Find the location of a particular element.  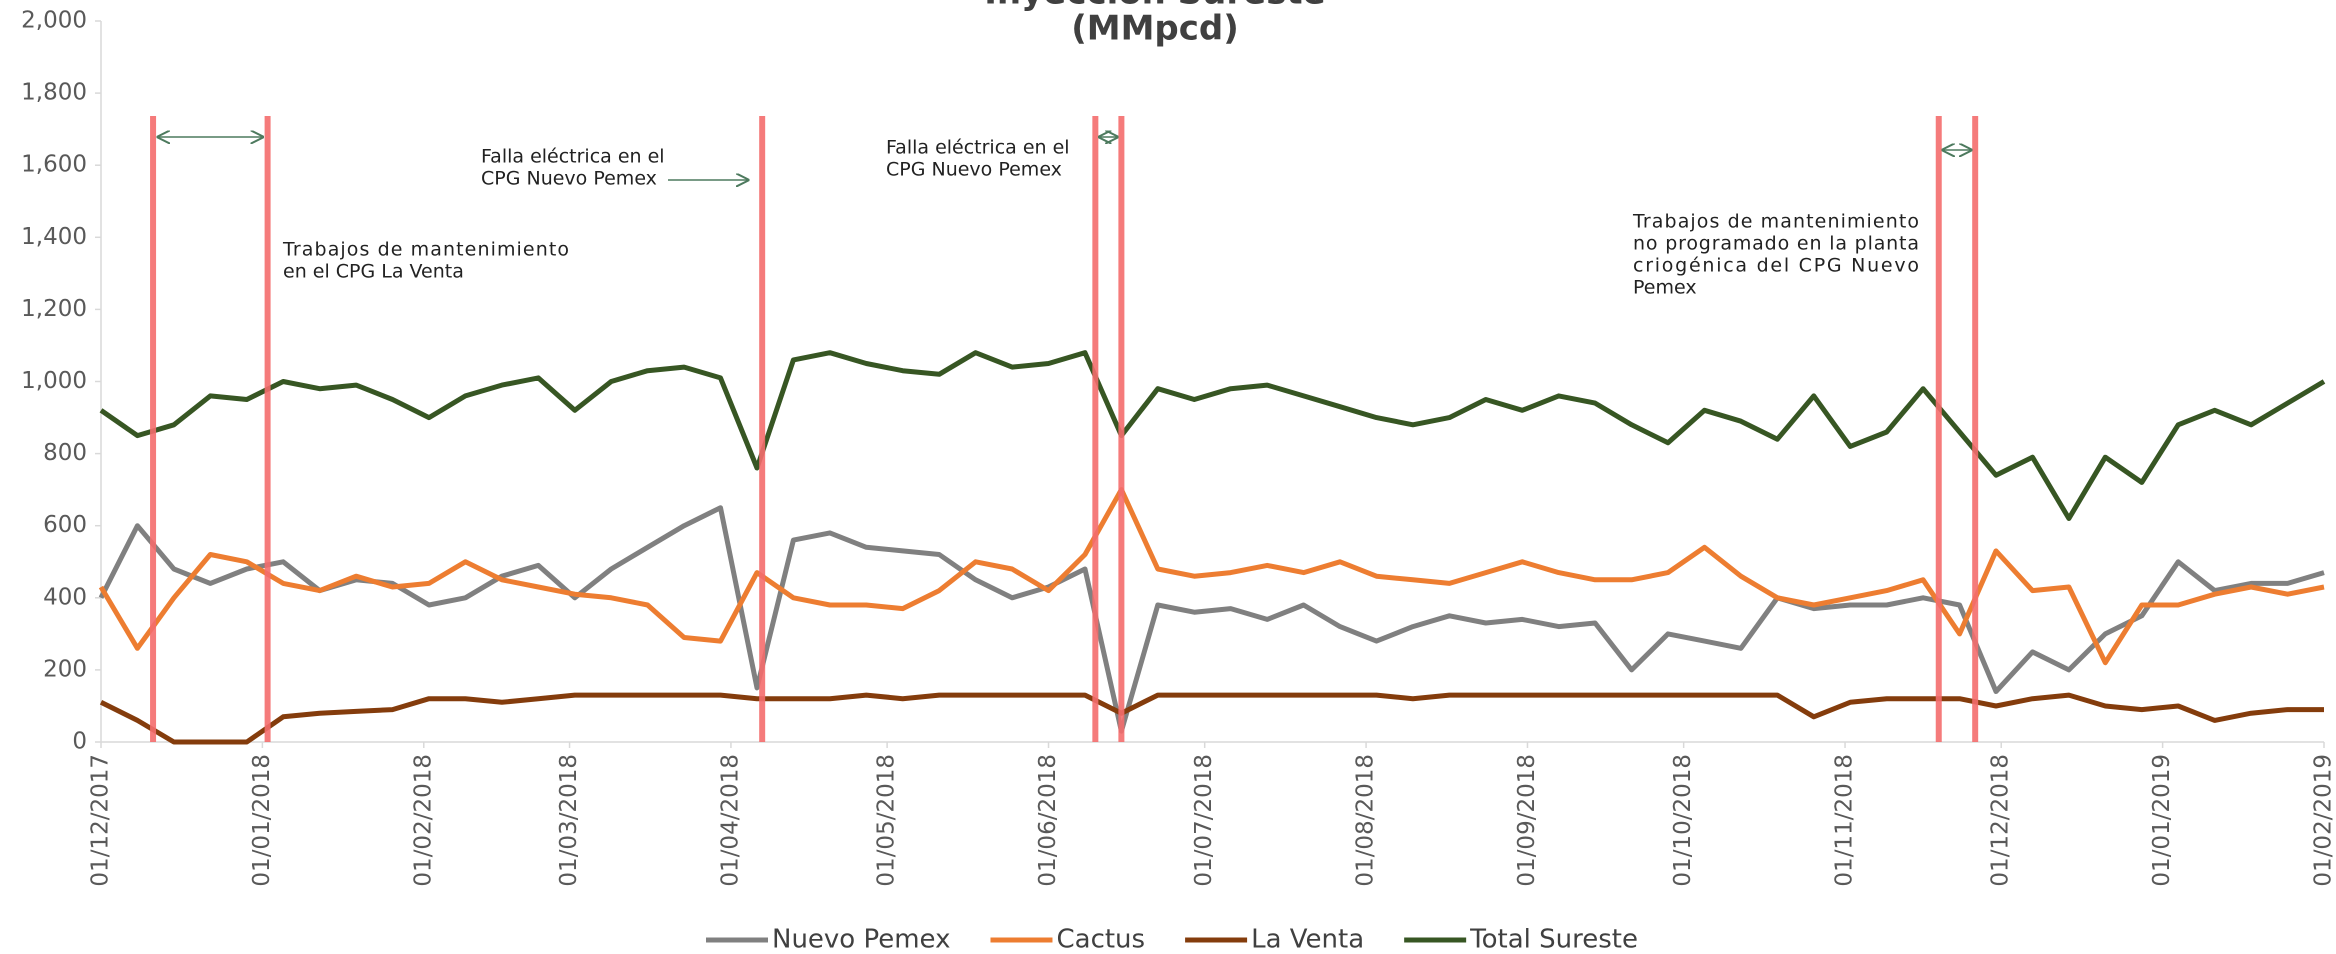

y-tick-label: 600 is located at coordinates (65, 525).